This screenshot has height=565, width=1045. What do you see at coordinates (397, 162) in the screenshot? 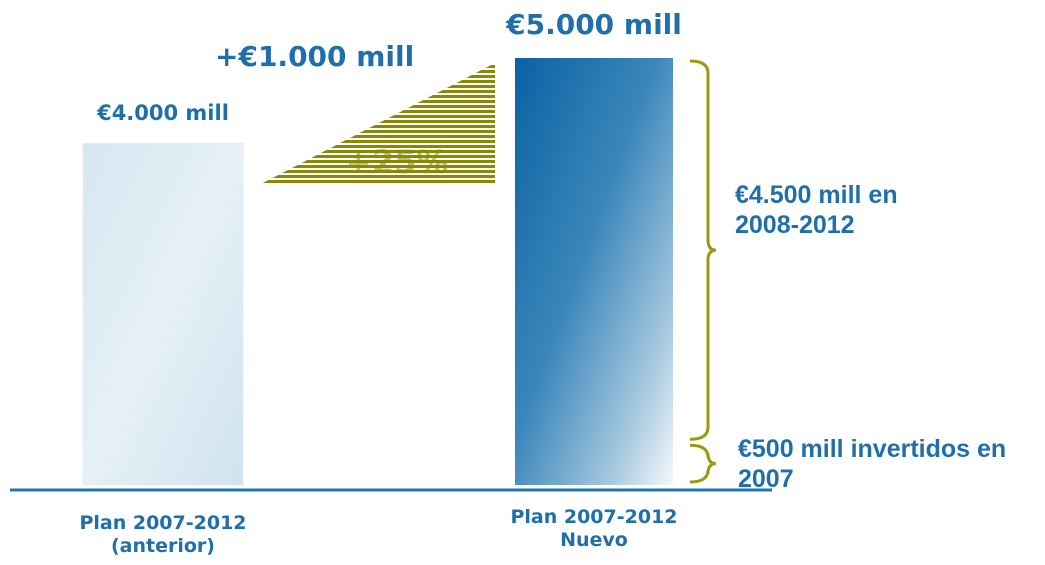
I see `percent-label: +25%` at bounding box center [397, 162].